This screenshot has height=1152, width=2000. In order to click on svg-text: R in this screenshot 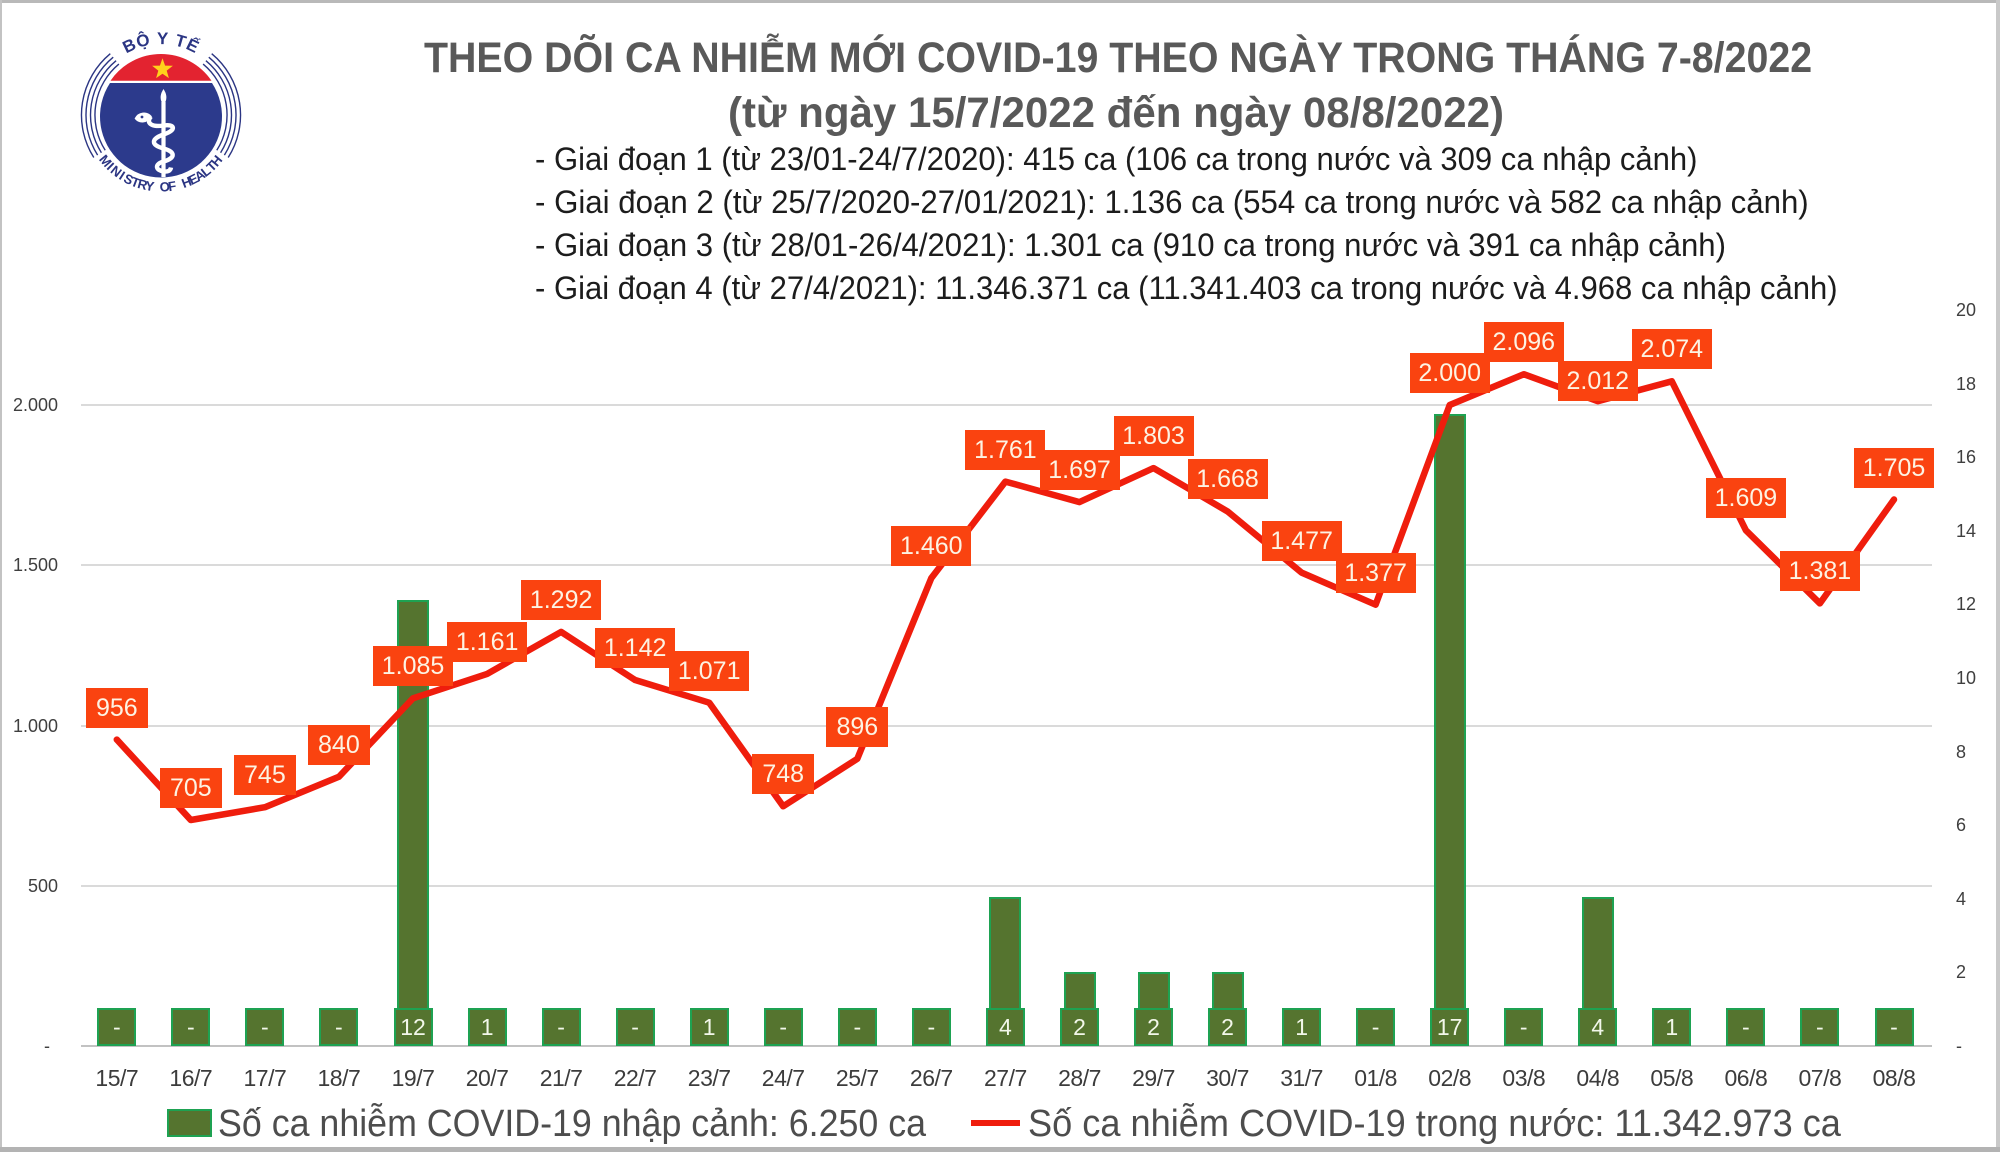, I will do `click(143, 184)`.